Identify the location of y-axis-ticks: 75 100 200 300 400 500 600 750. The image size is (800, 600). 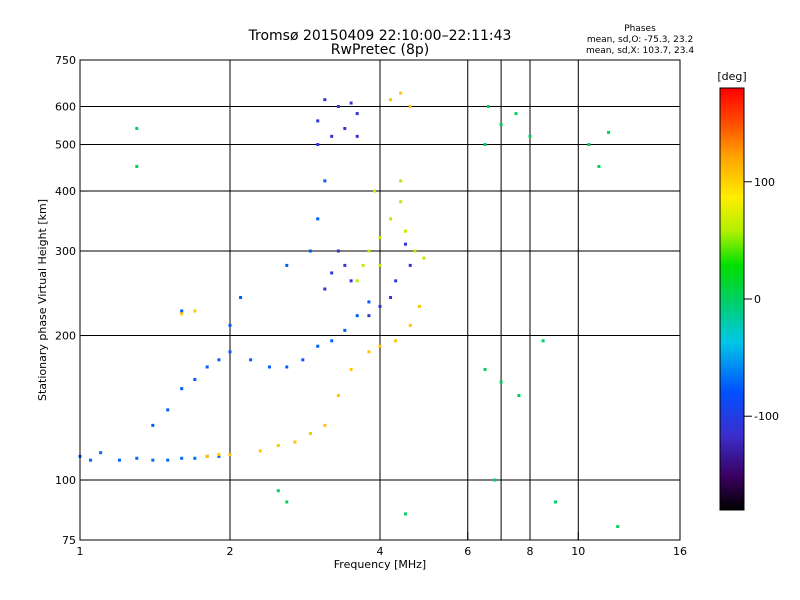
(71, 300).